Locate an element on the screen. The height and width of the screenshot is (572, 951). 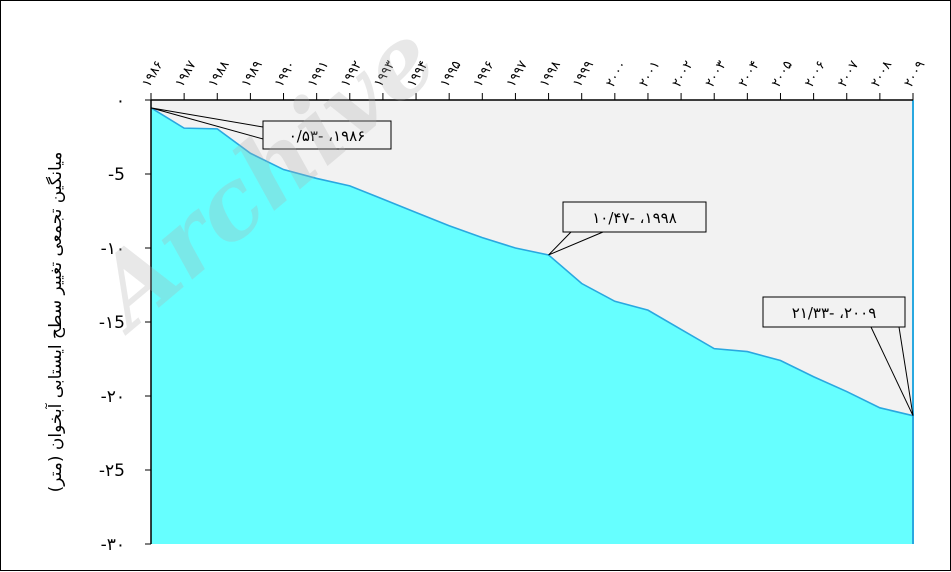
y-tick-label: ۰ is located at coordinates (120, 101).